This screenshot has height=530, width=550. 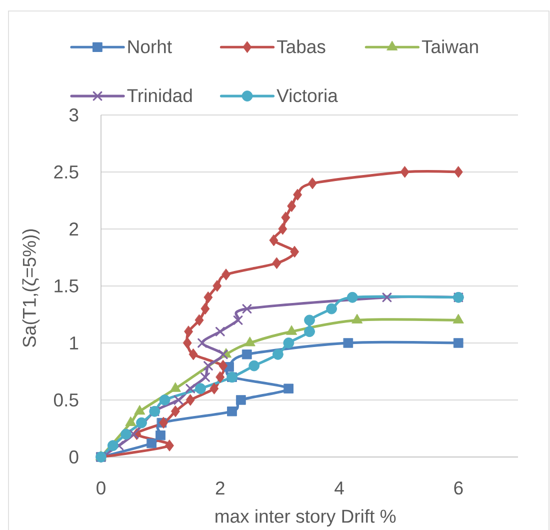 I want to click on legend-label: Norht, so click(x=150, y=47).